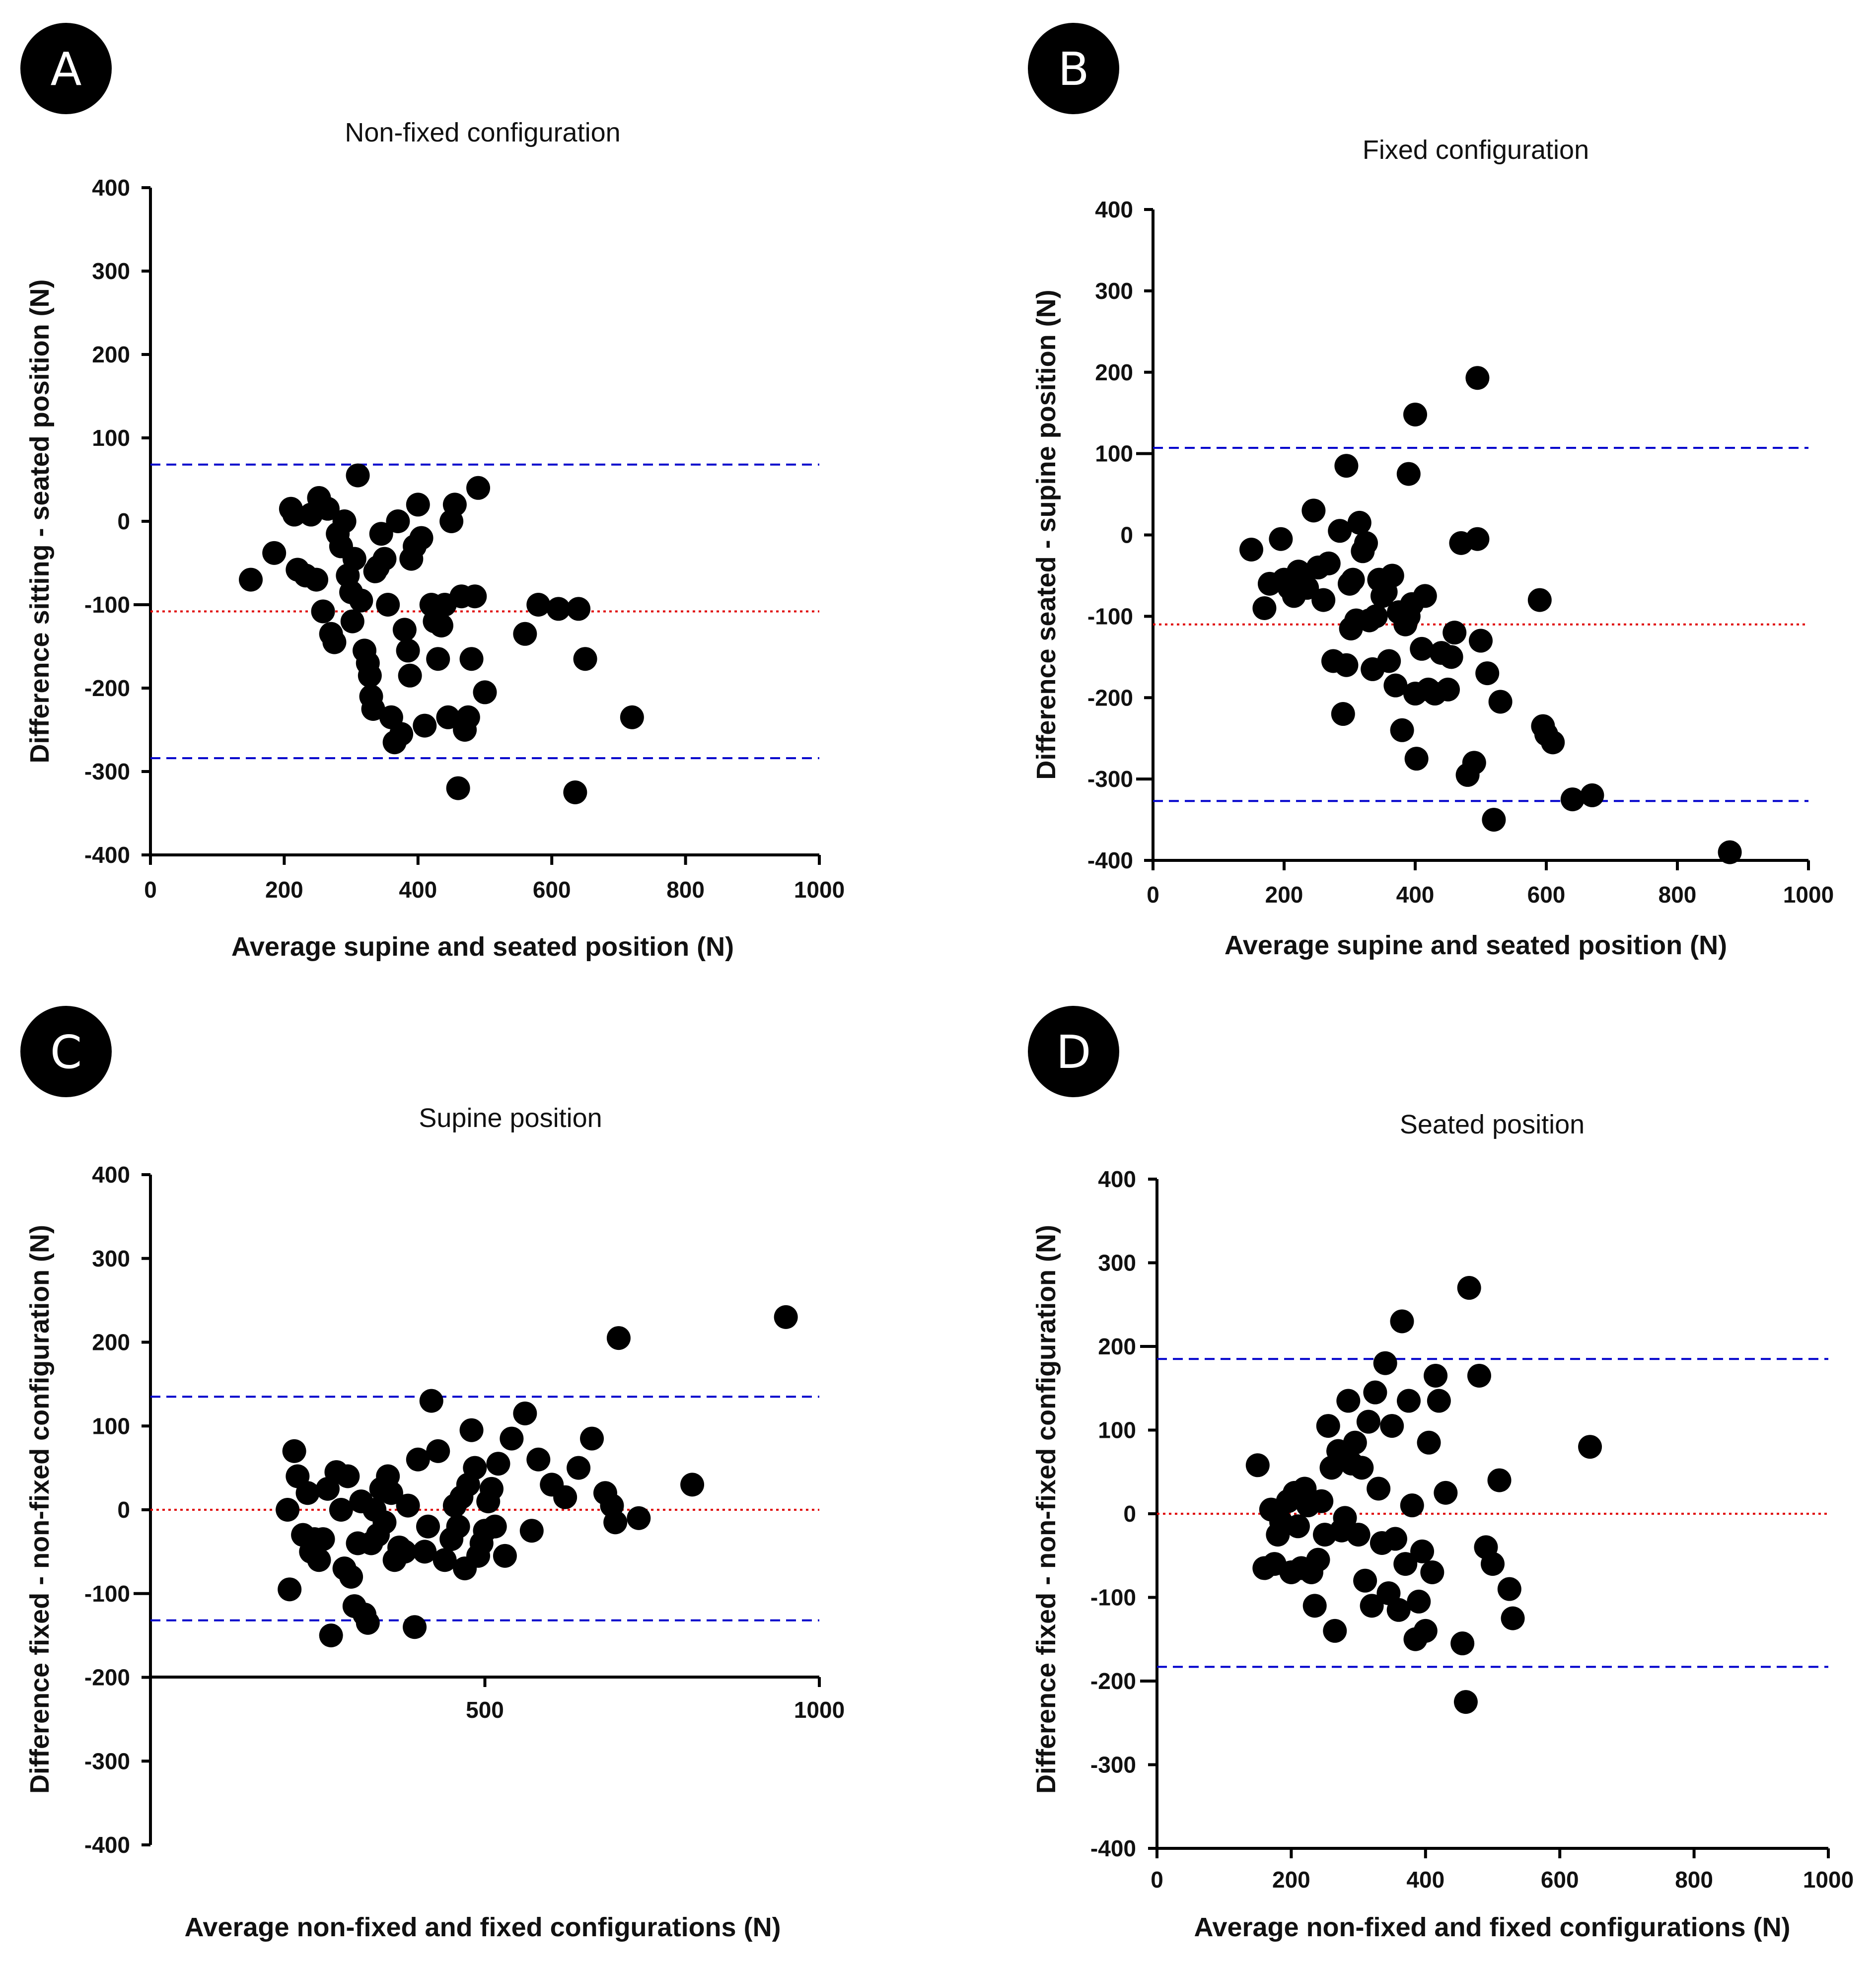  What do you see at coordinates (111, 188) in the screenshot?
I see `y-tick-label: 400` at bounding box center [111, 188].